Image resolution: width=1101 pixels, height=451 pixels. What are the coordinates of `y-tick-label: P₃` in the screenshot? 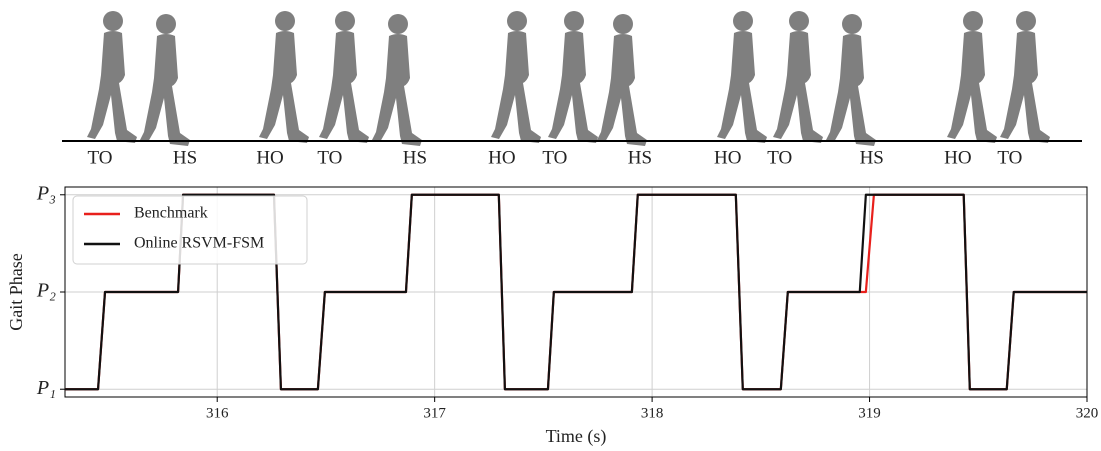 It's located at (46, 193).